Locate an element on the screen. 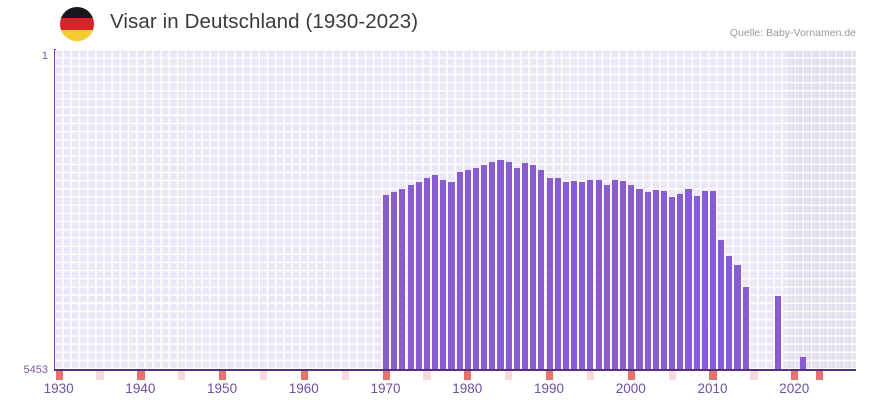 This screenshot has height=412, width=873. german-flag-icon is located at coordinates (77, 24).